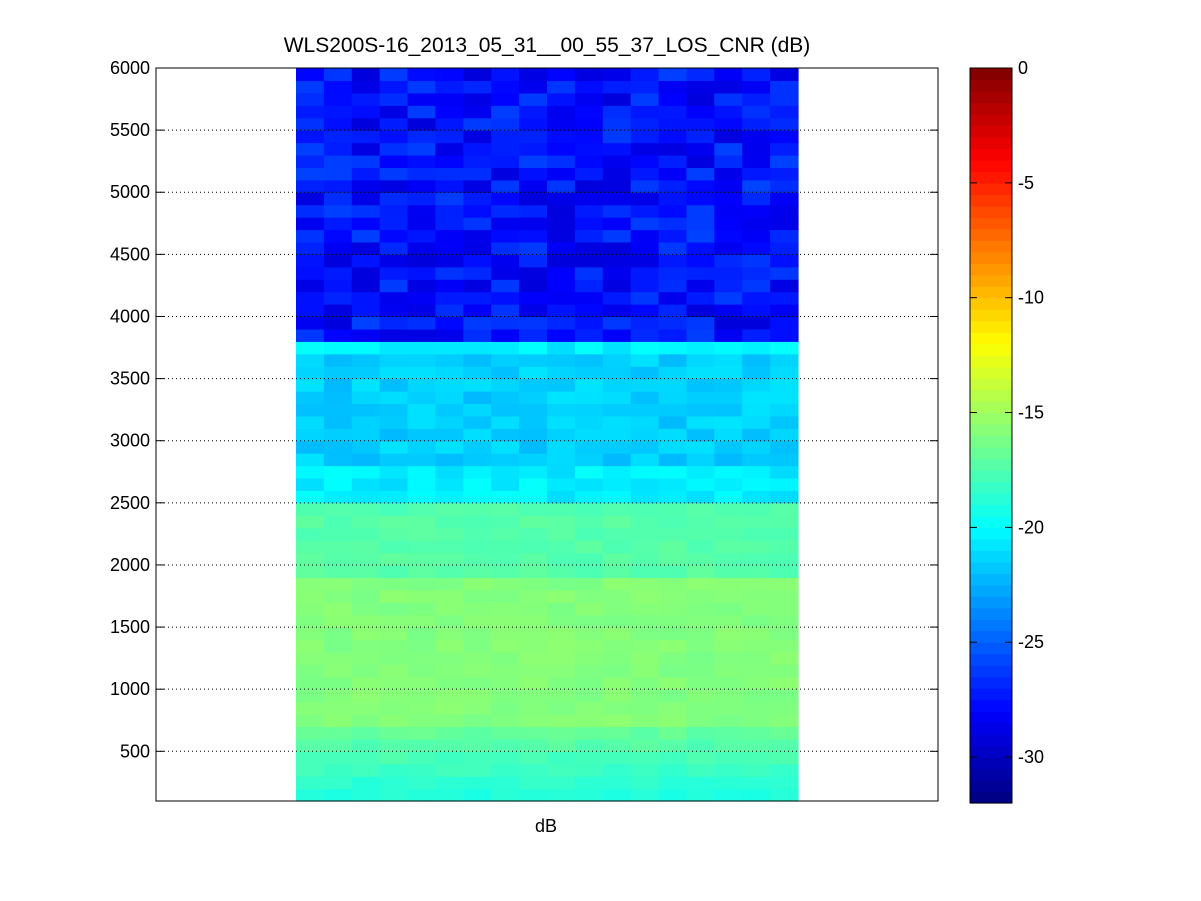 The image size is (1201, 901). What do you see at coordinates (1026, 183) in the screenshot?
I see `colorbar-tick-label: -5` at bounding box center [1026, 183].